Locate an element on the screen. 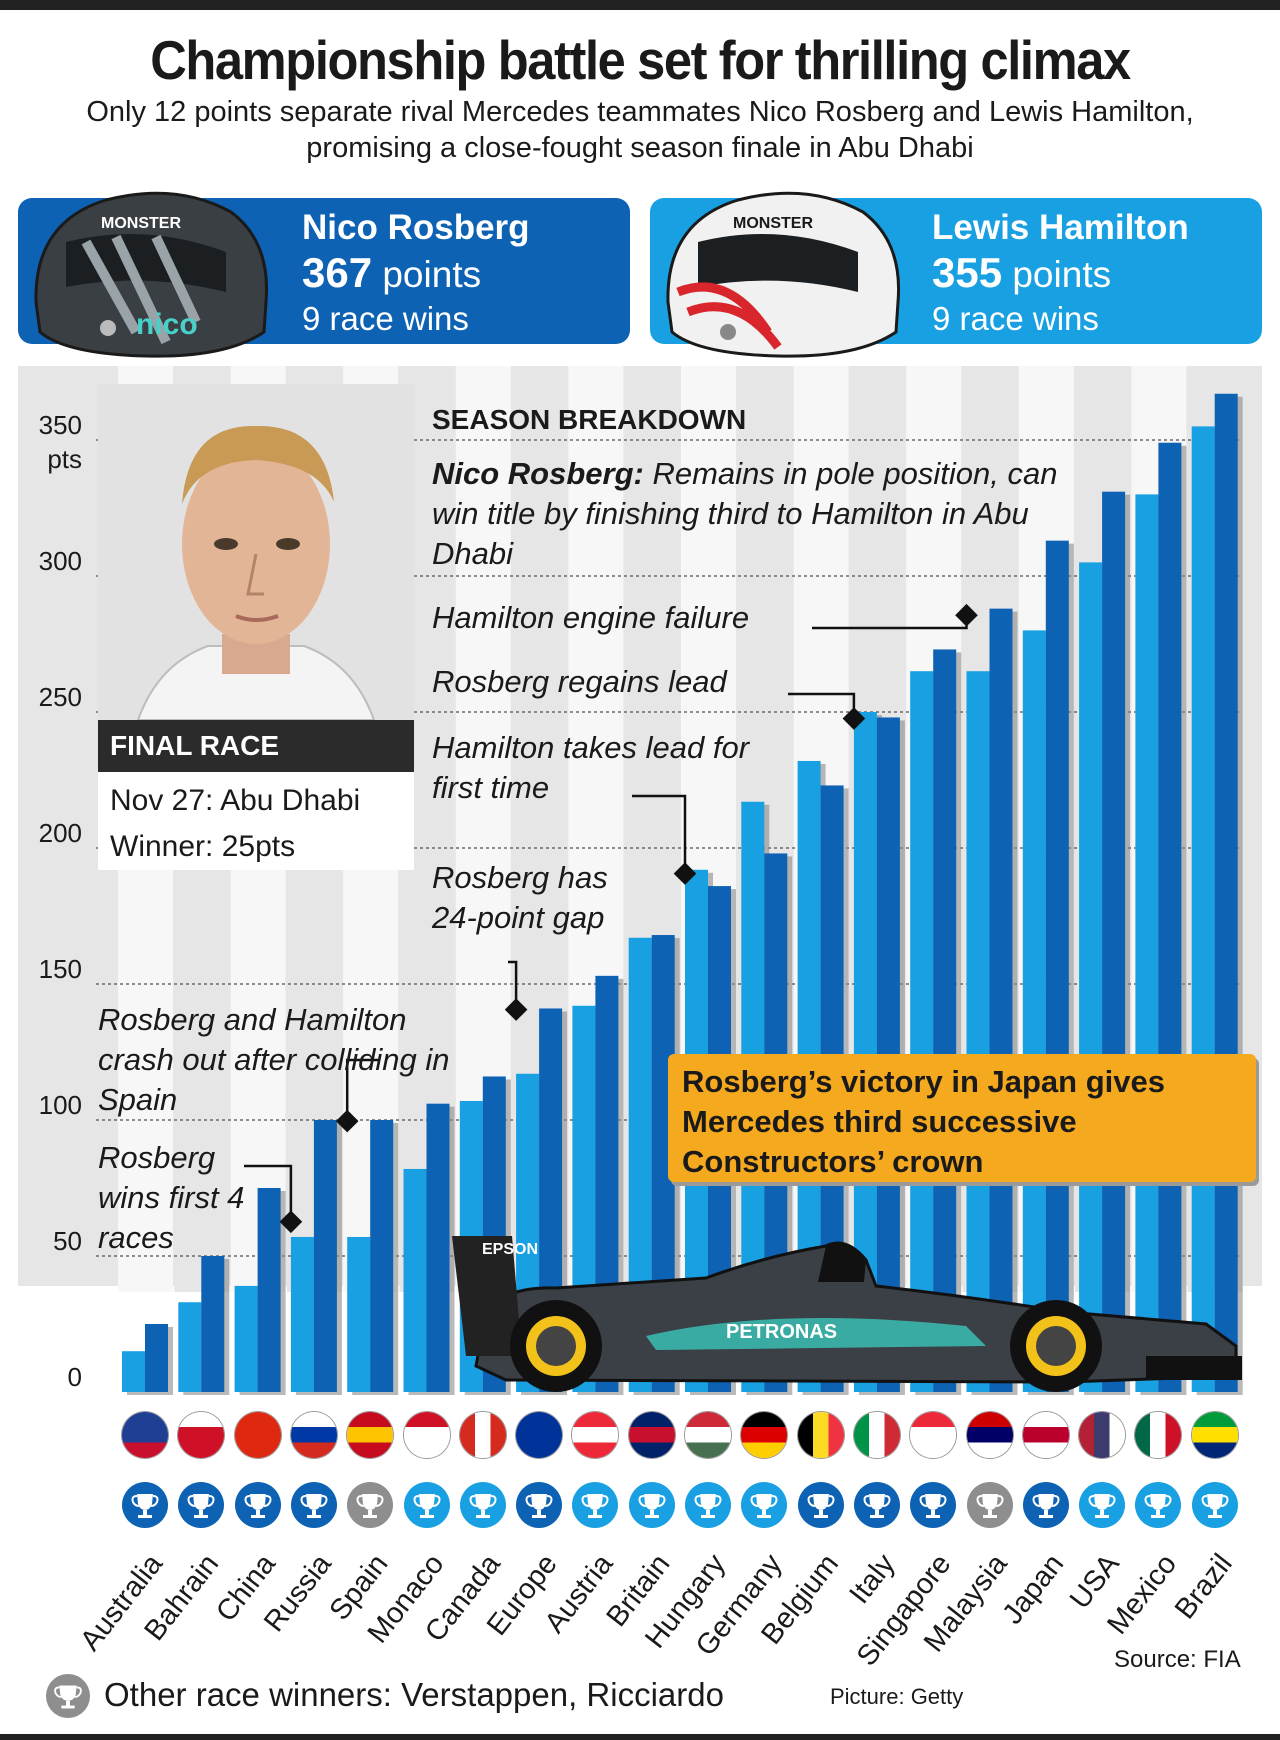 This screenshot has width=1280, height=1740. belgium-flag-icon is located at coordinates (820, 1435).